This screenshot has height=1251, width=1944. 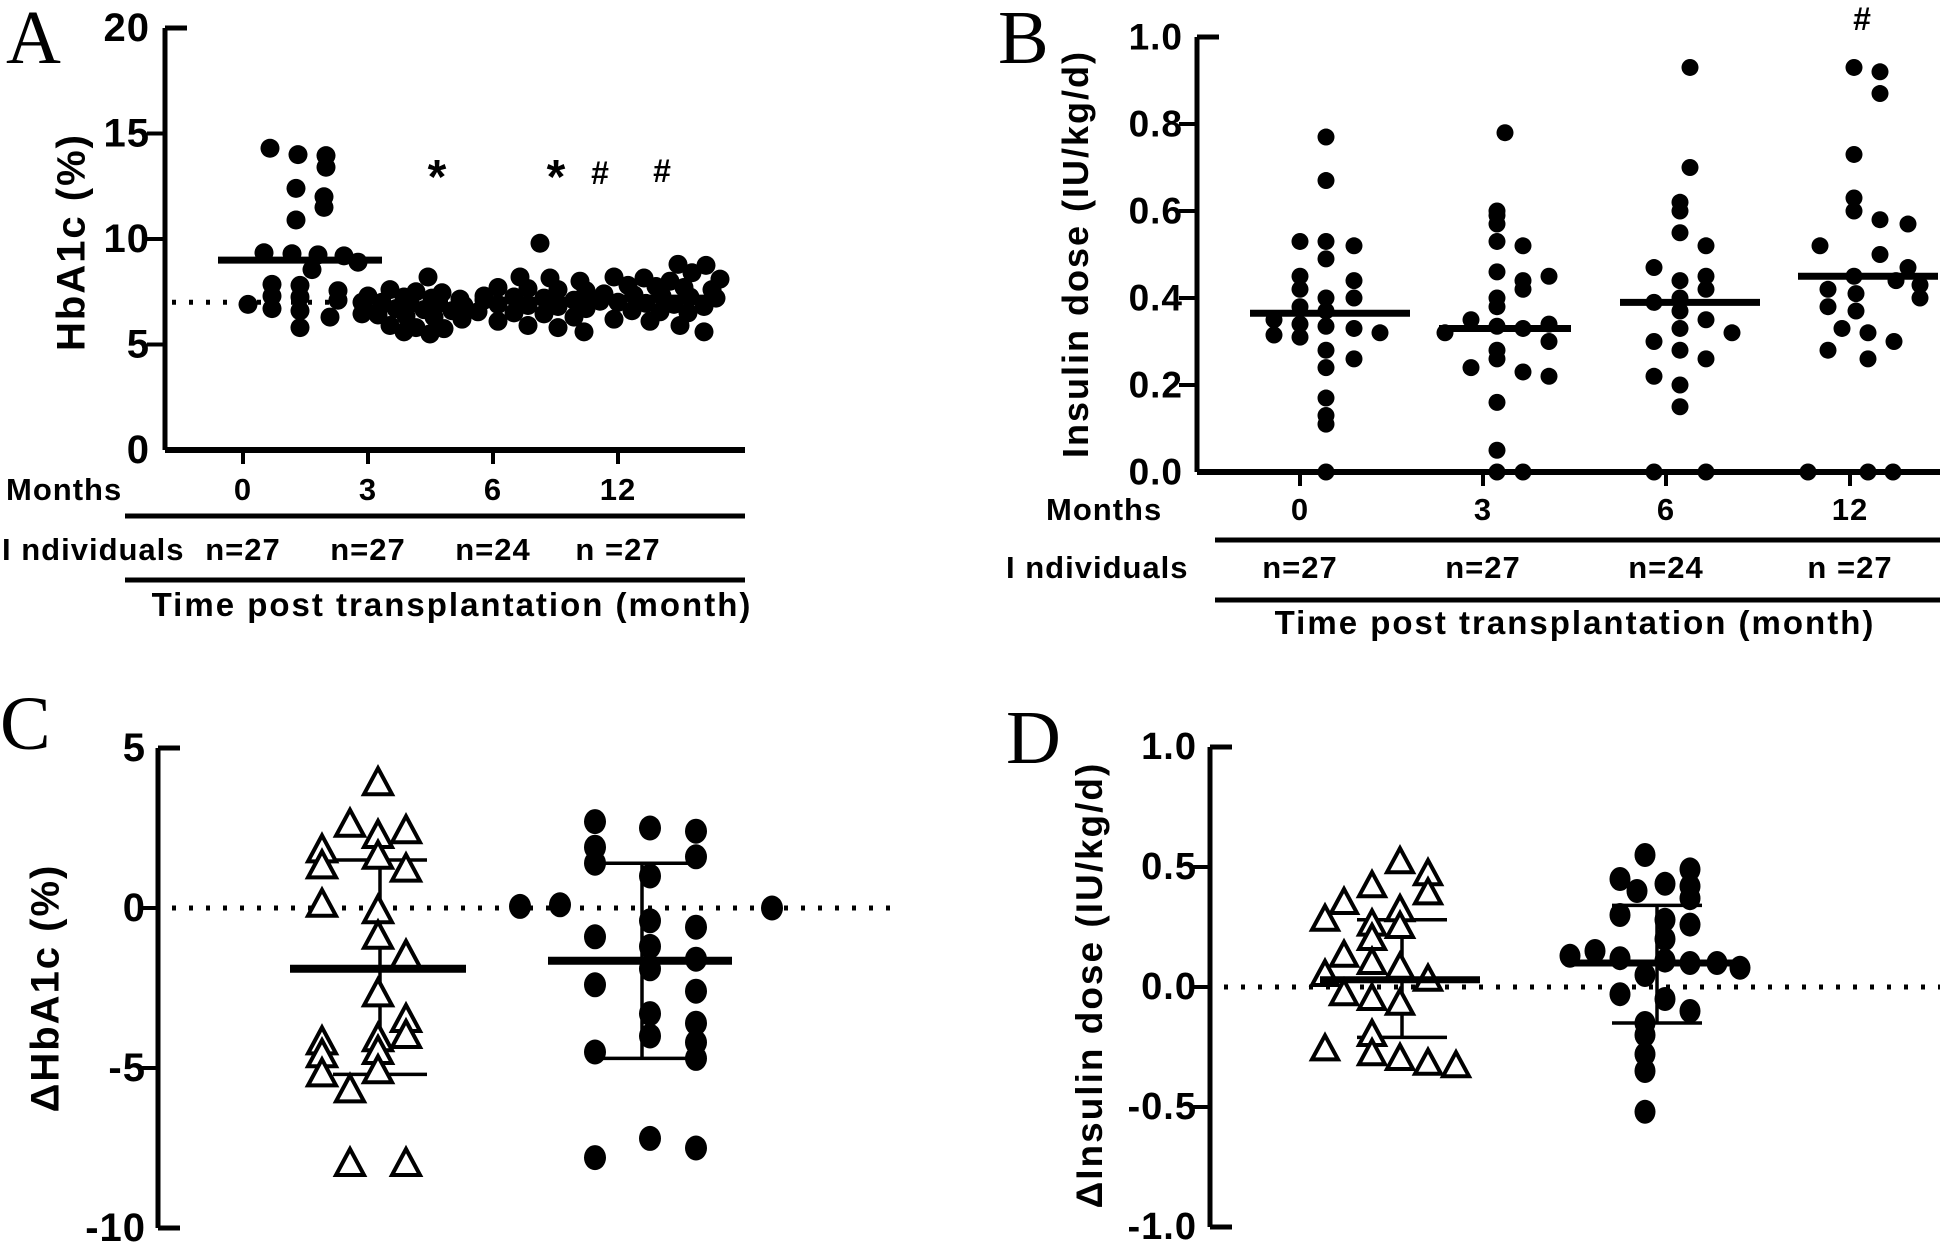 I want to click on y-tick-label: -5, so click(x=127, y=1068).